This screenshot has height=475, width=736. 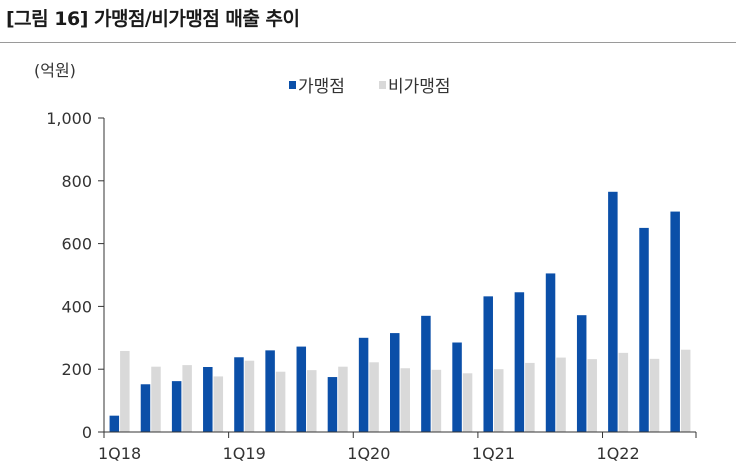 I want to click on y-tick-label: 0, so click(x=87, y=432).